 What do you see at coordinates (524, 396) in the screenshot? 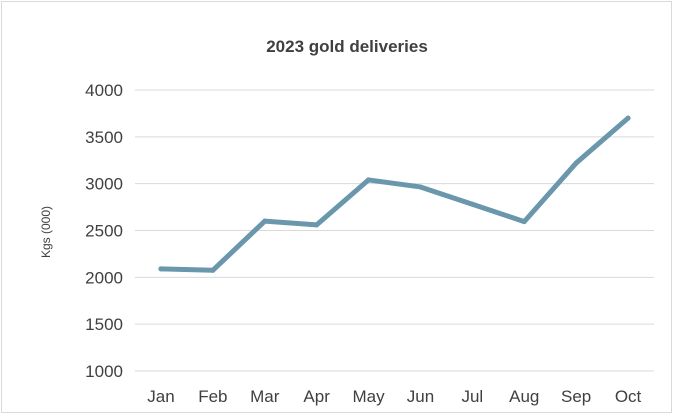
I see `x-tick-label: Aug` at bounding box center [524, 396].